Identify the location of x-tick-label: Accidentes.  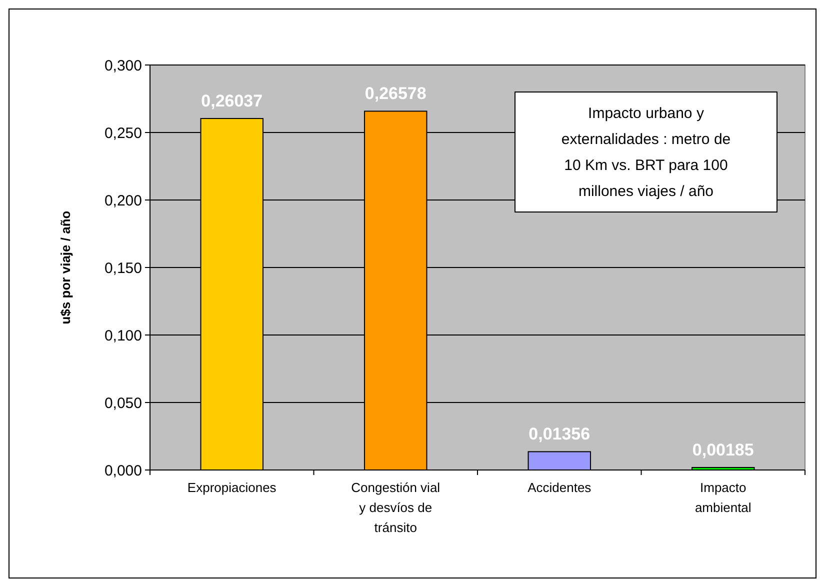
(560, 487).